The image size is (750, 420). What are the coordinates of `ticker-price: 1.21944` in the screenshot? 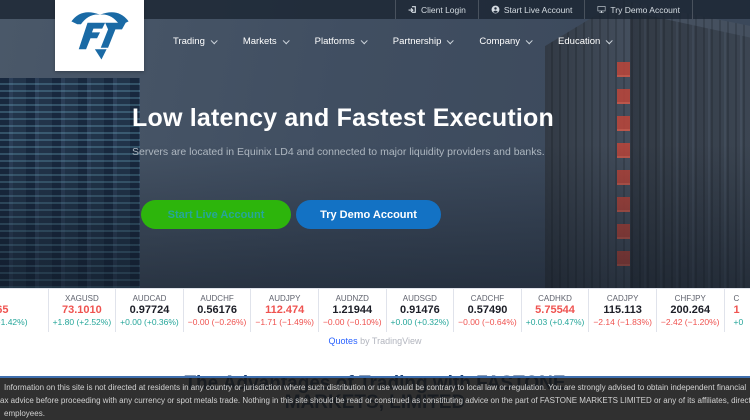 It's located at (352, 310).